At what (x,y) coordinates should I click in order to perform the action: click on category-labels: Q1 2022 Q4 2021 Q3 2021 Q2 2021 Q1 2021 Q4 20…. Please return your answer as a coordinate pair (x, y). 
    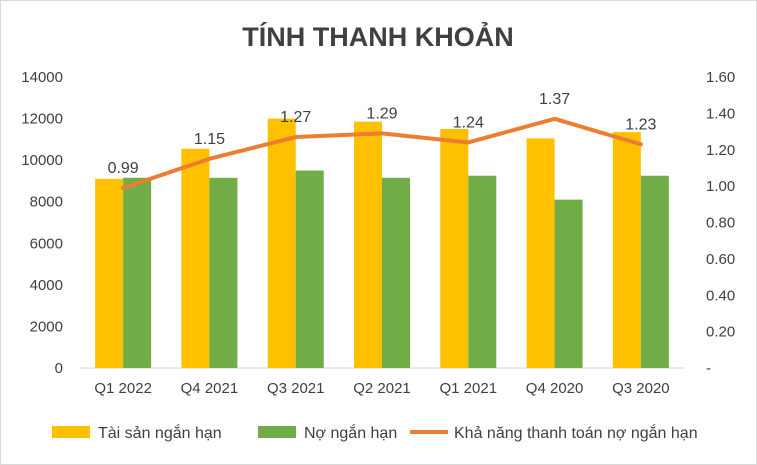
    Looking at the image, I should click on (381, 388).